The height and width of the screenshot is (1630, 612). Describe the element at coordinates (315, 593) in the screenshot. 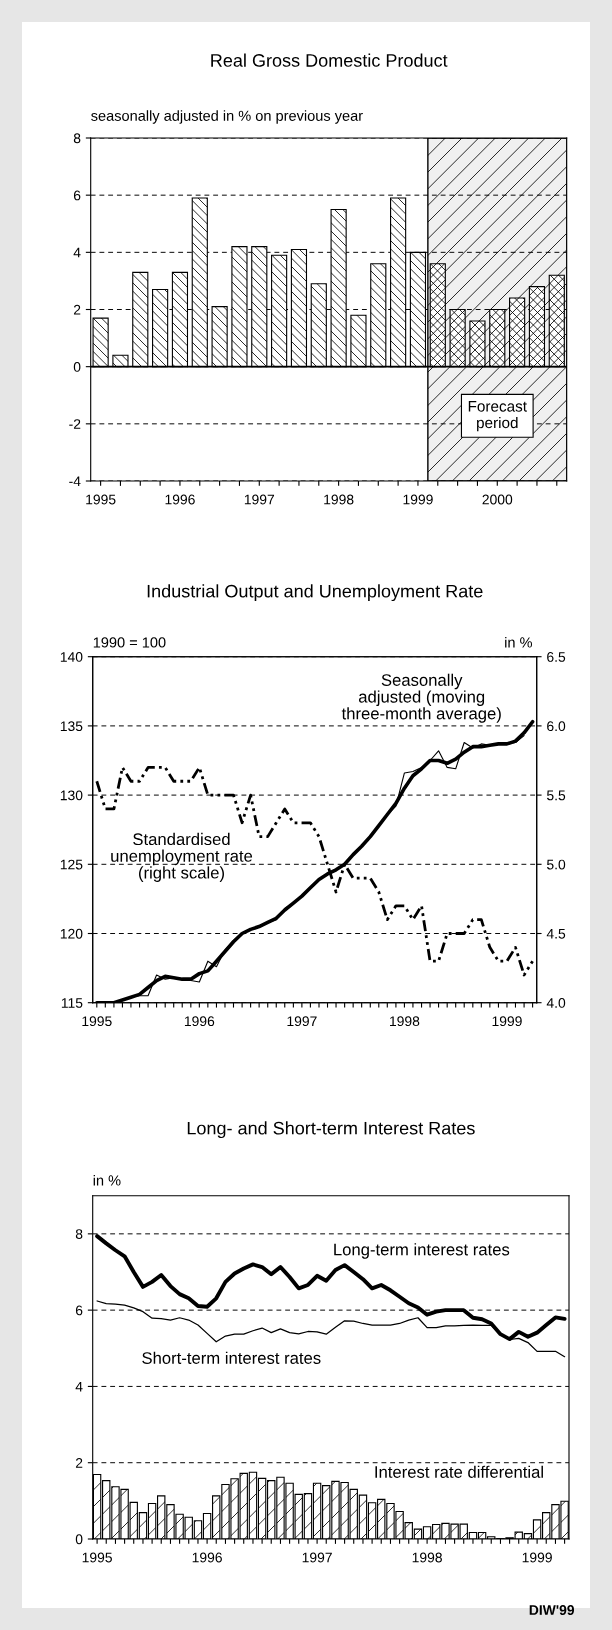

I see `chart-title: Industrial Output and Unemployment Rate` at that location.